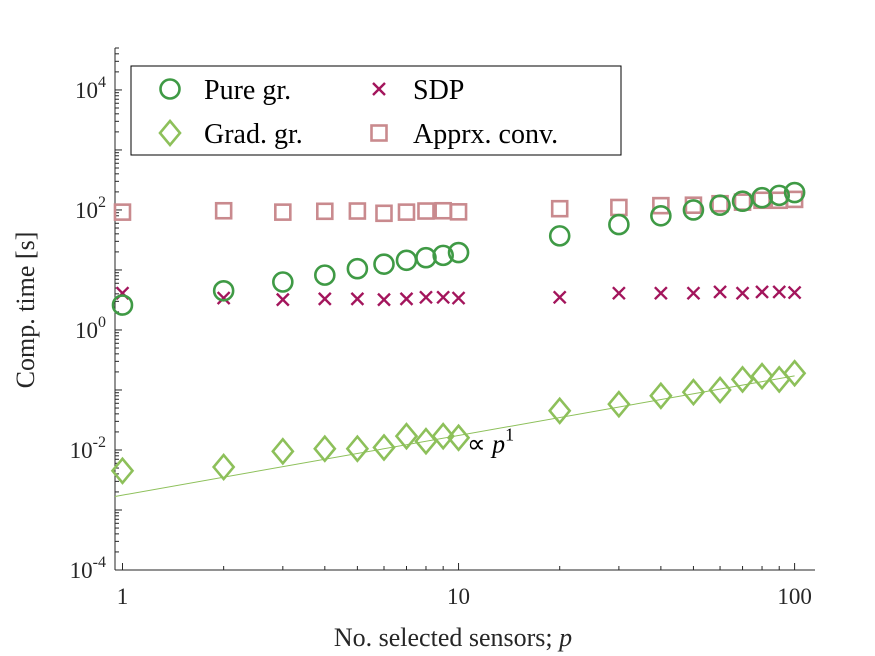  I want to click on legend-circle-marker, so click(170, 89).